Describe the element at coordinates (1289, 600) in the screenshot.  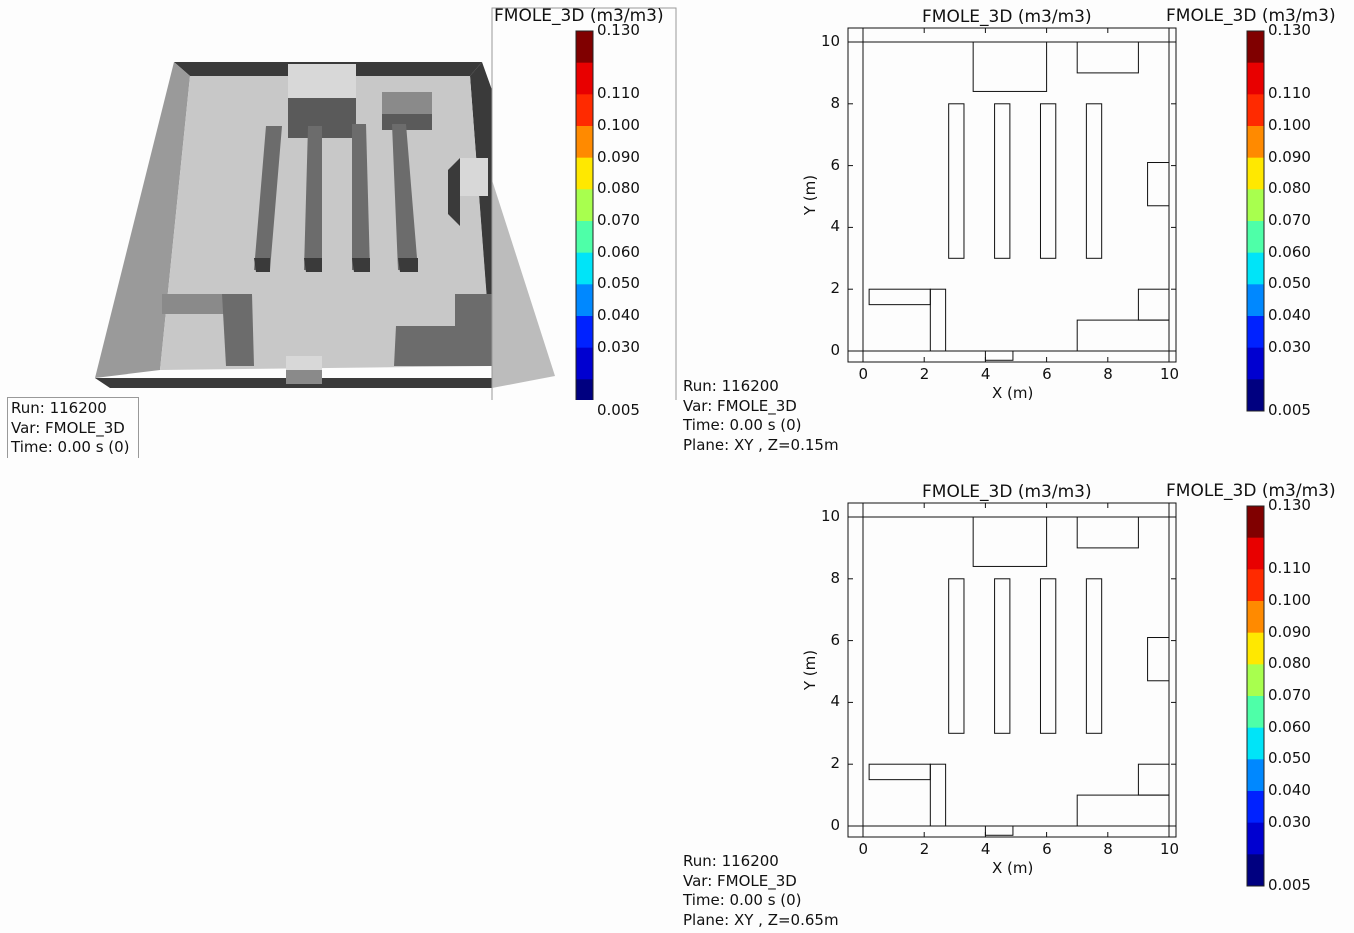
I see `colorbar-tick-label: 0.100` at that location.